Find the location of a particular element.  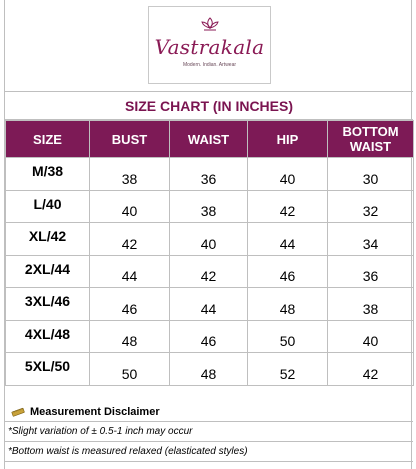

disclaimer-heading-row: Measurement Disclaimer is located at coordinates (209, 412).